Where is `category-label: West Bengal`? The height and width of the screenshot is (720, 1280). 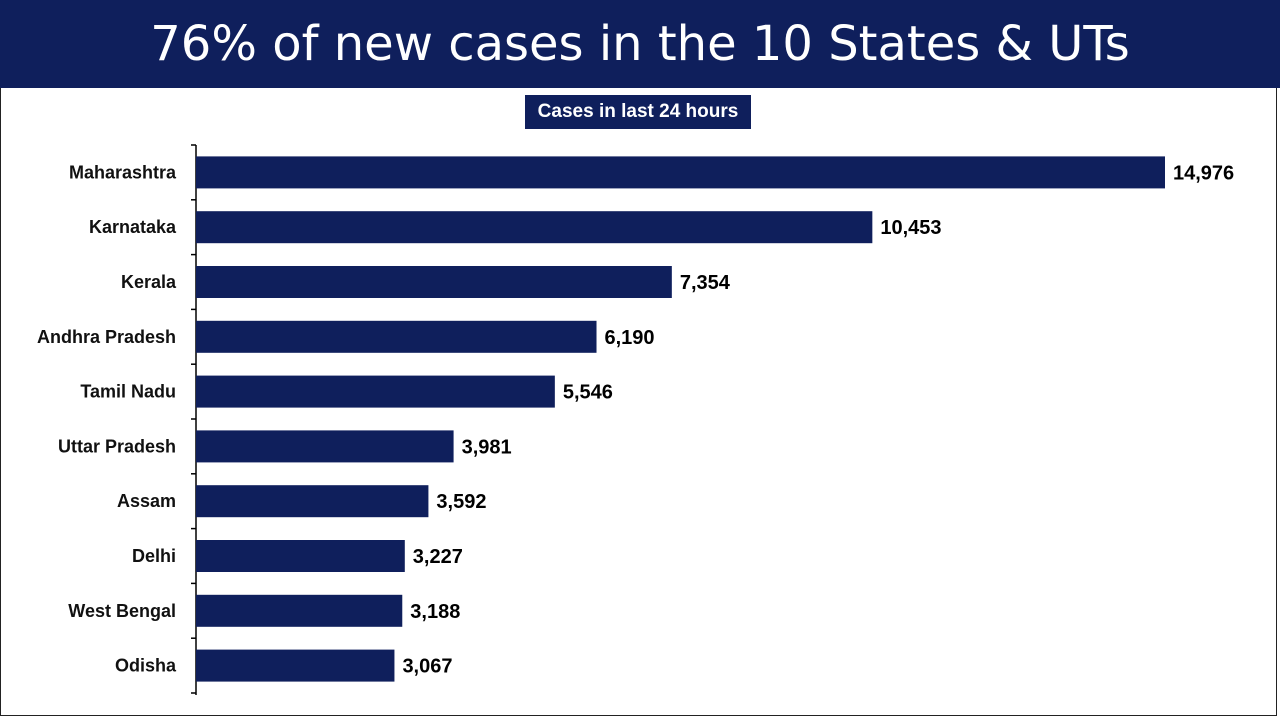
category-label: West Bengal is located at coordinates (122, 611).